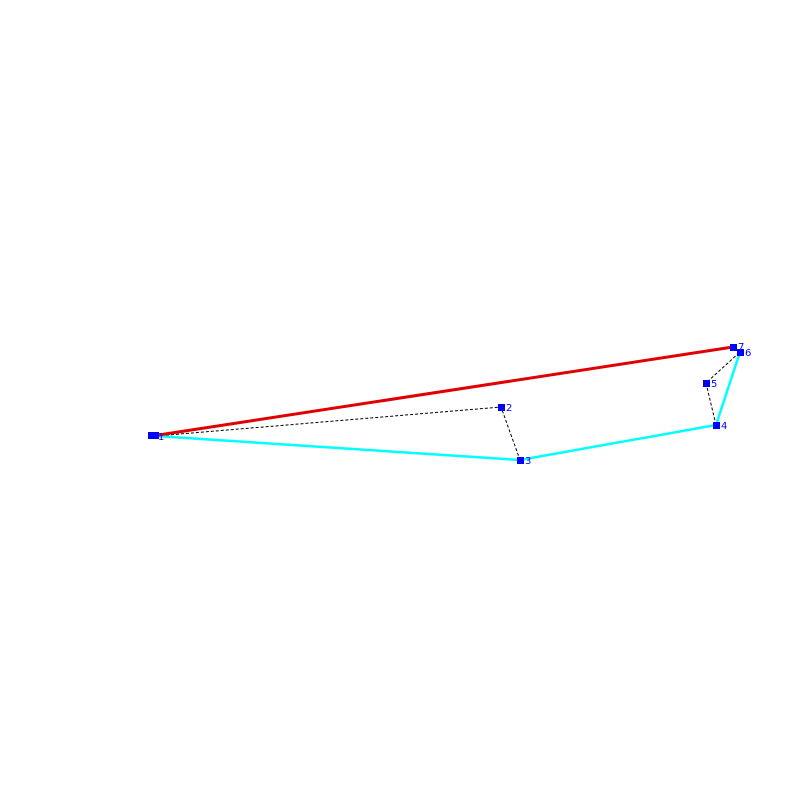 The height and width of the screenshot is (800, 800). Describe the element at coordinates (442, 391) in the screenshot. I see `red-edge` at that location.